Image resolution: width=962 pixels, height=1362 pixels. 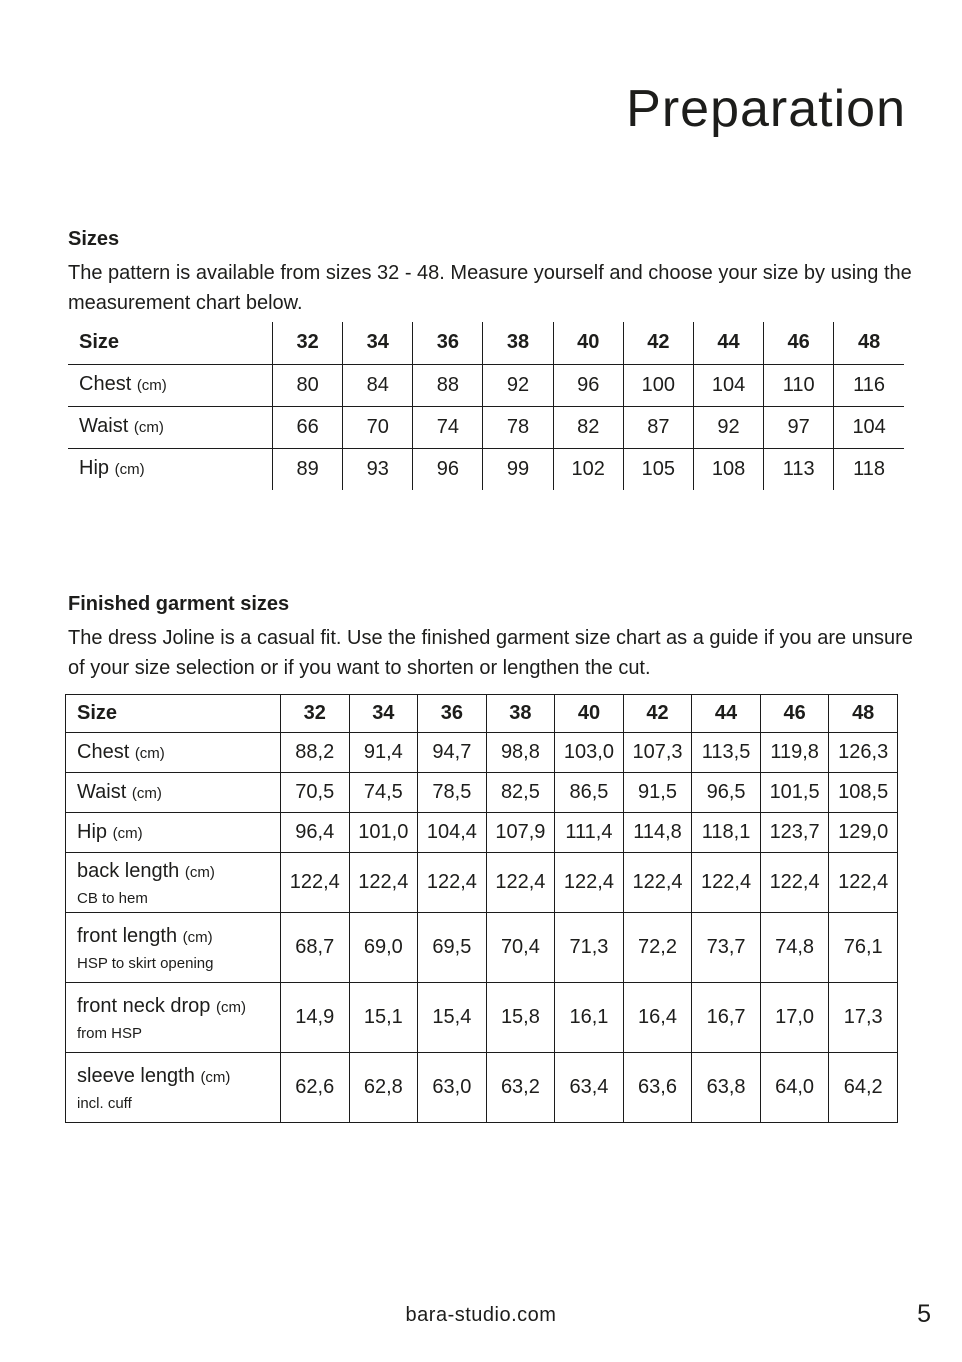 I want to click on value-cell: 91,5, so click(x=657, y=792).